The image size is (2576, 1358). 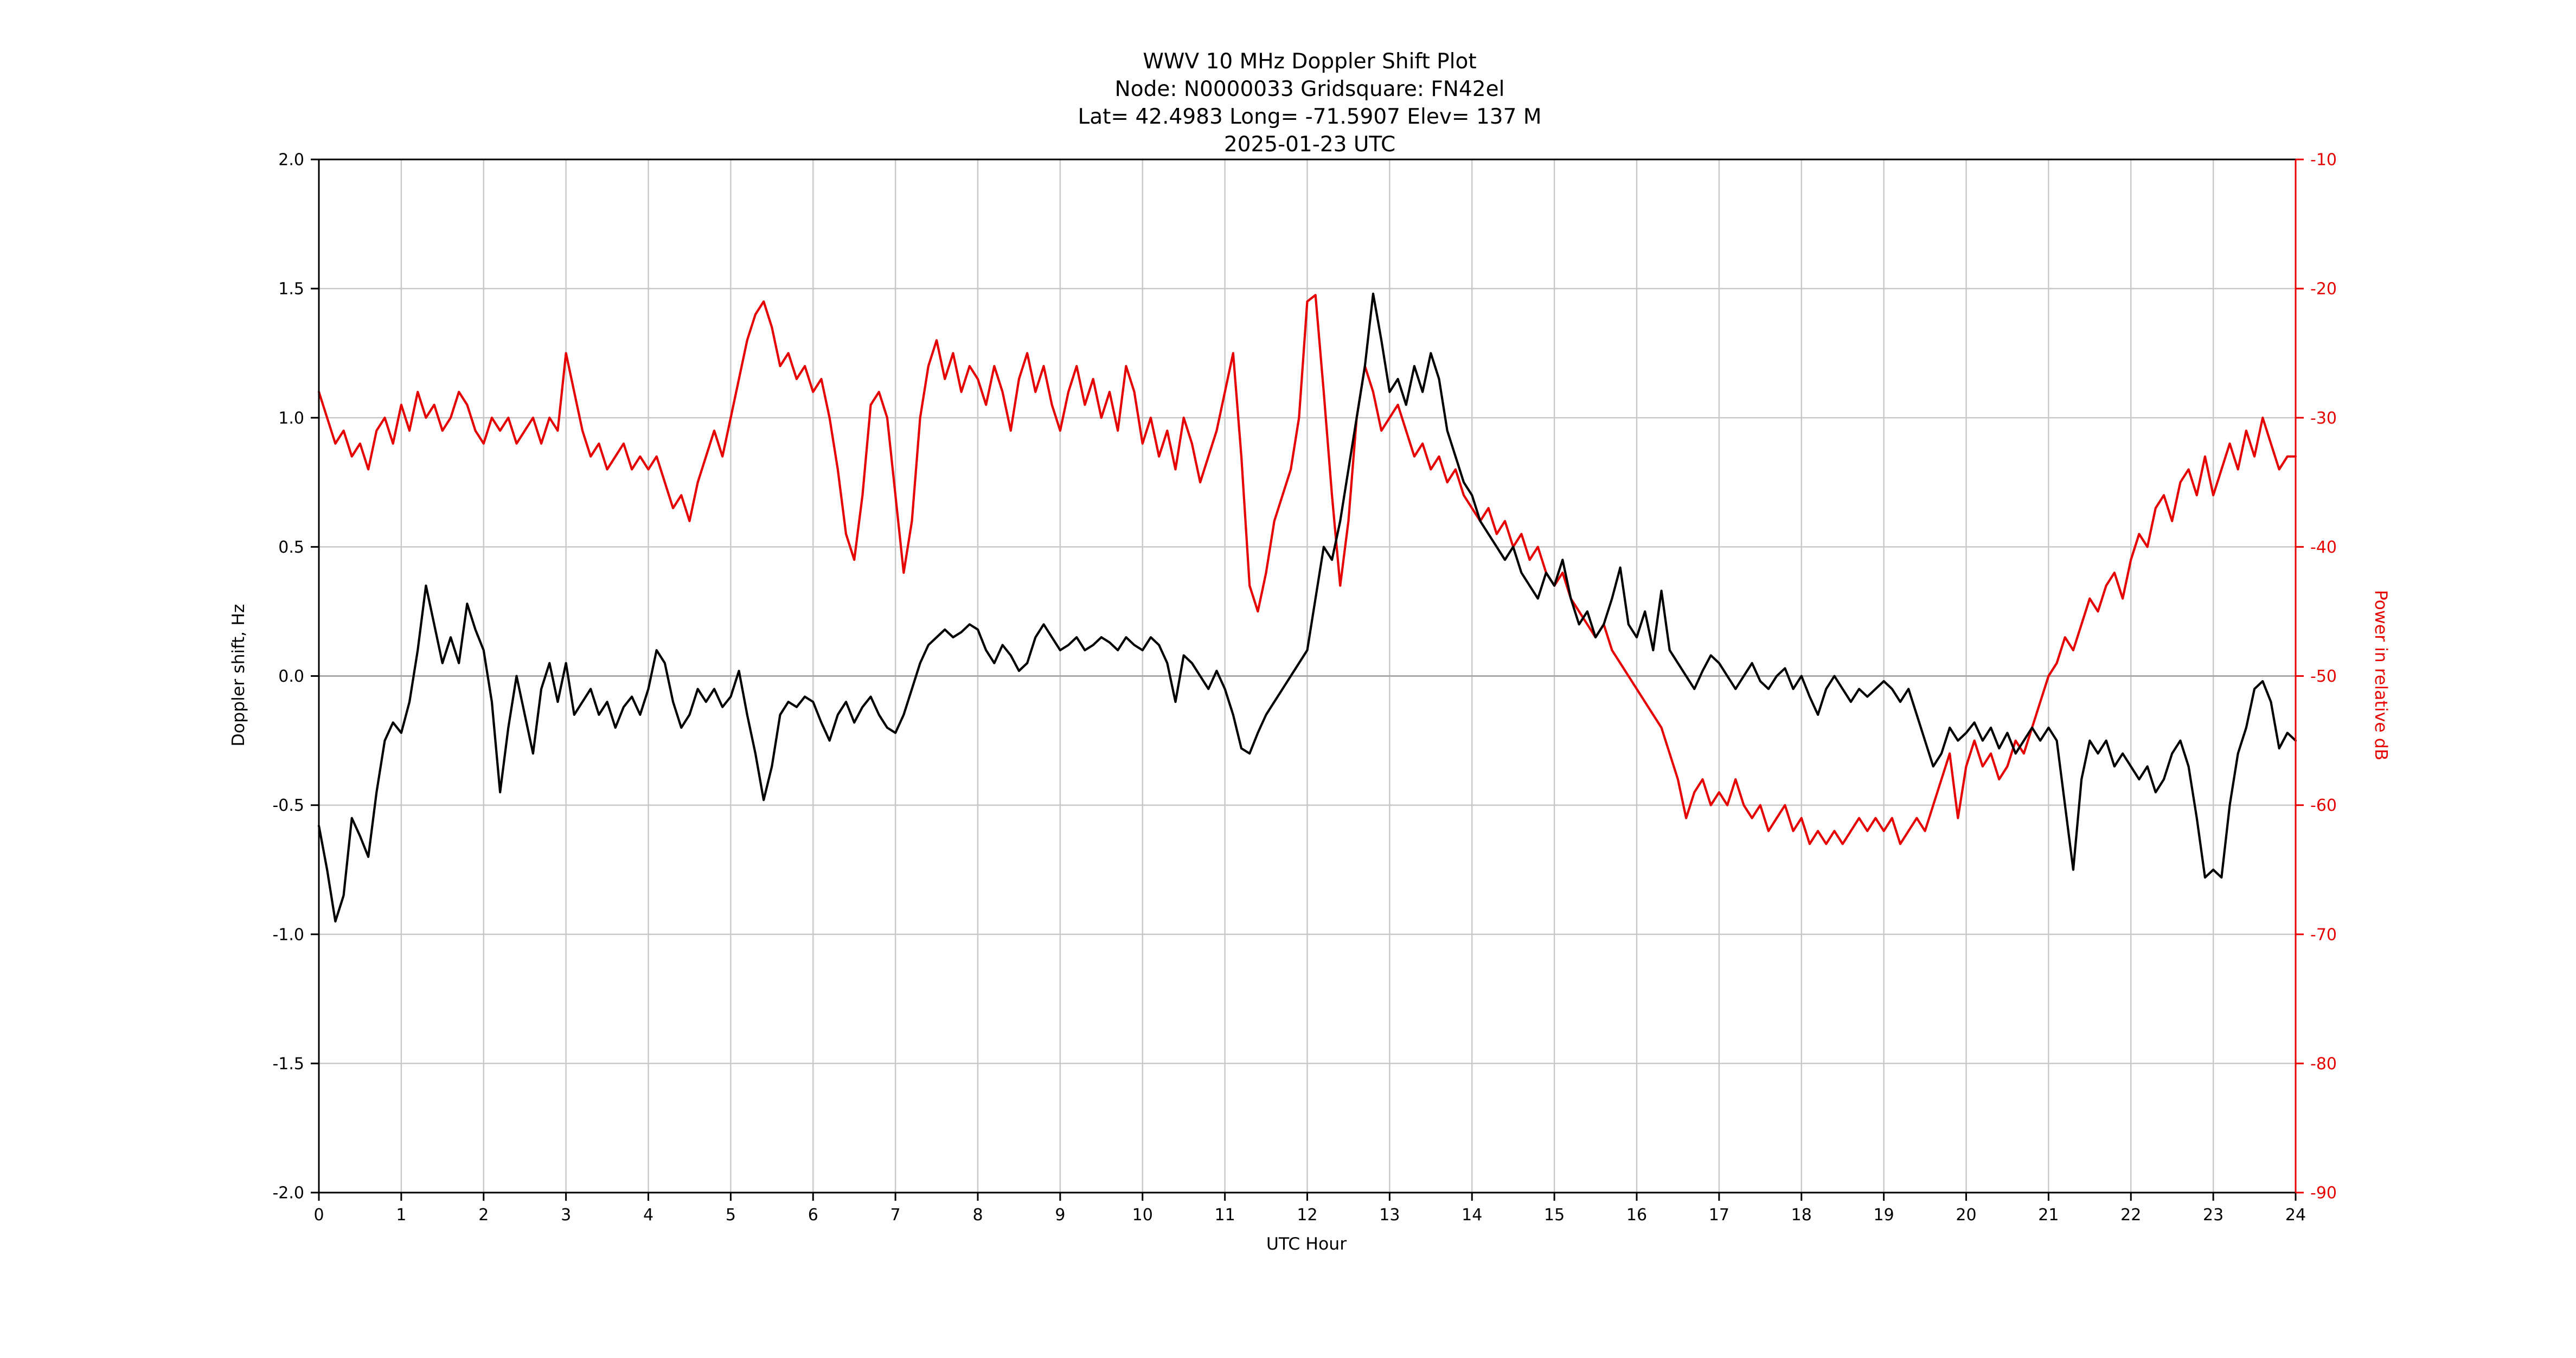 I want to click on x-tick-label: 12, so click(x=1307, y=1215).